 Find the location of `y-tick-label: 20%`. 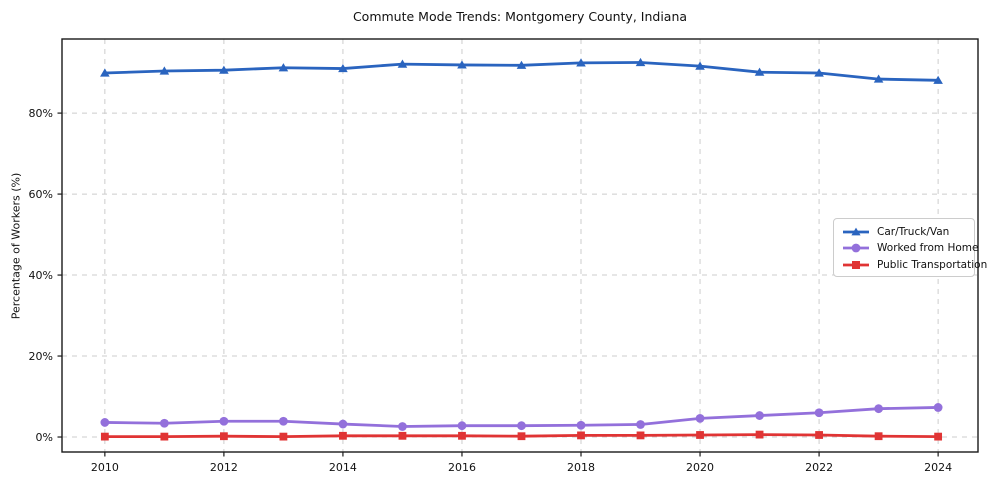

y-tick-label: 20% is located at coordinates (41, 356).